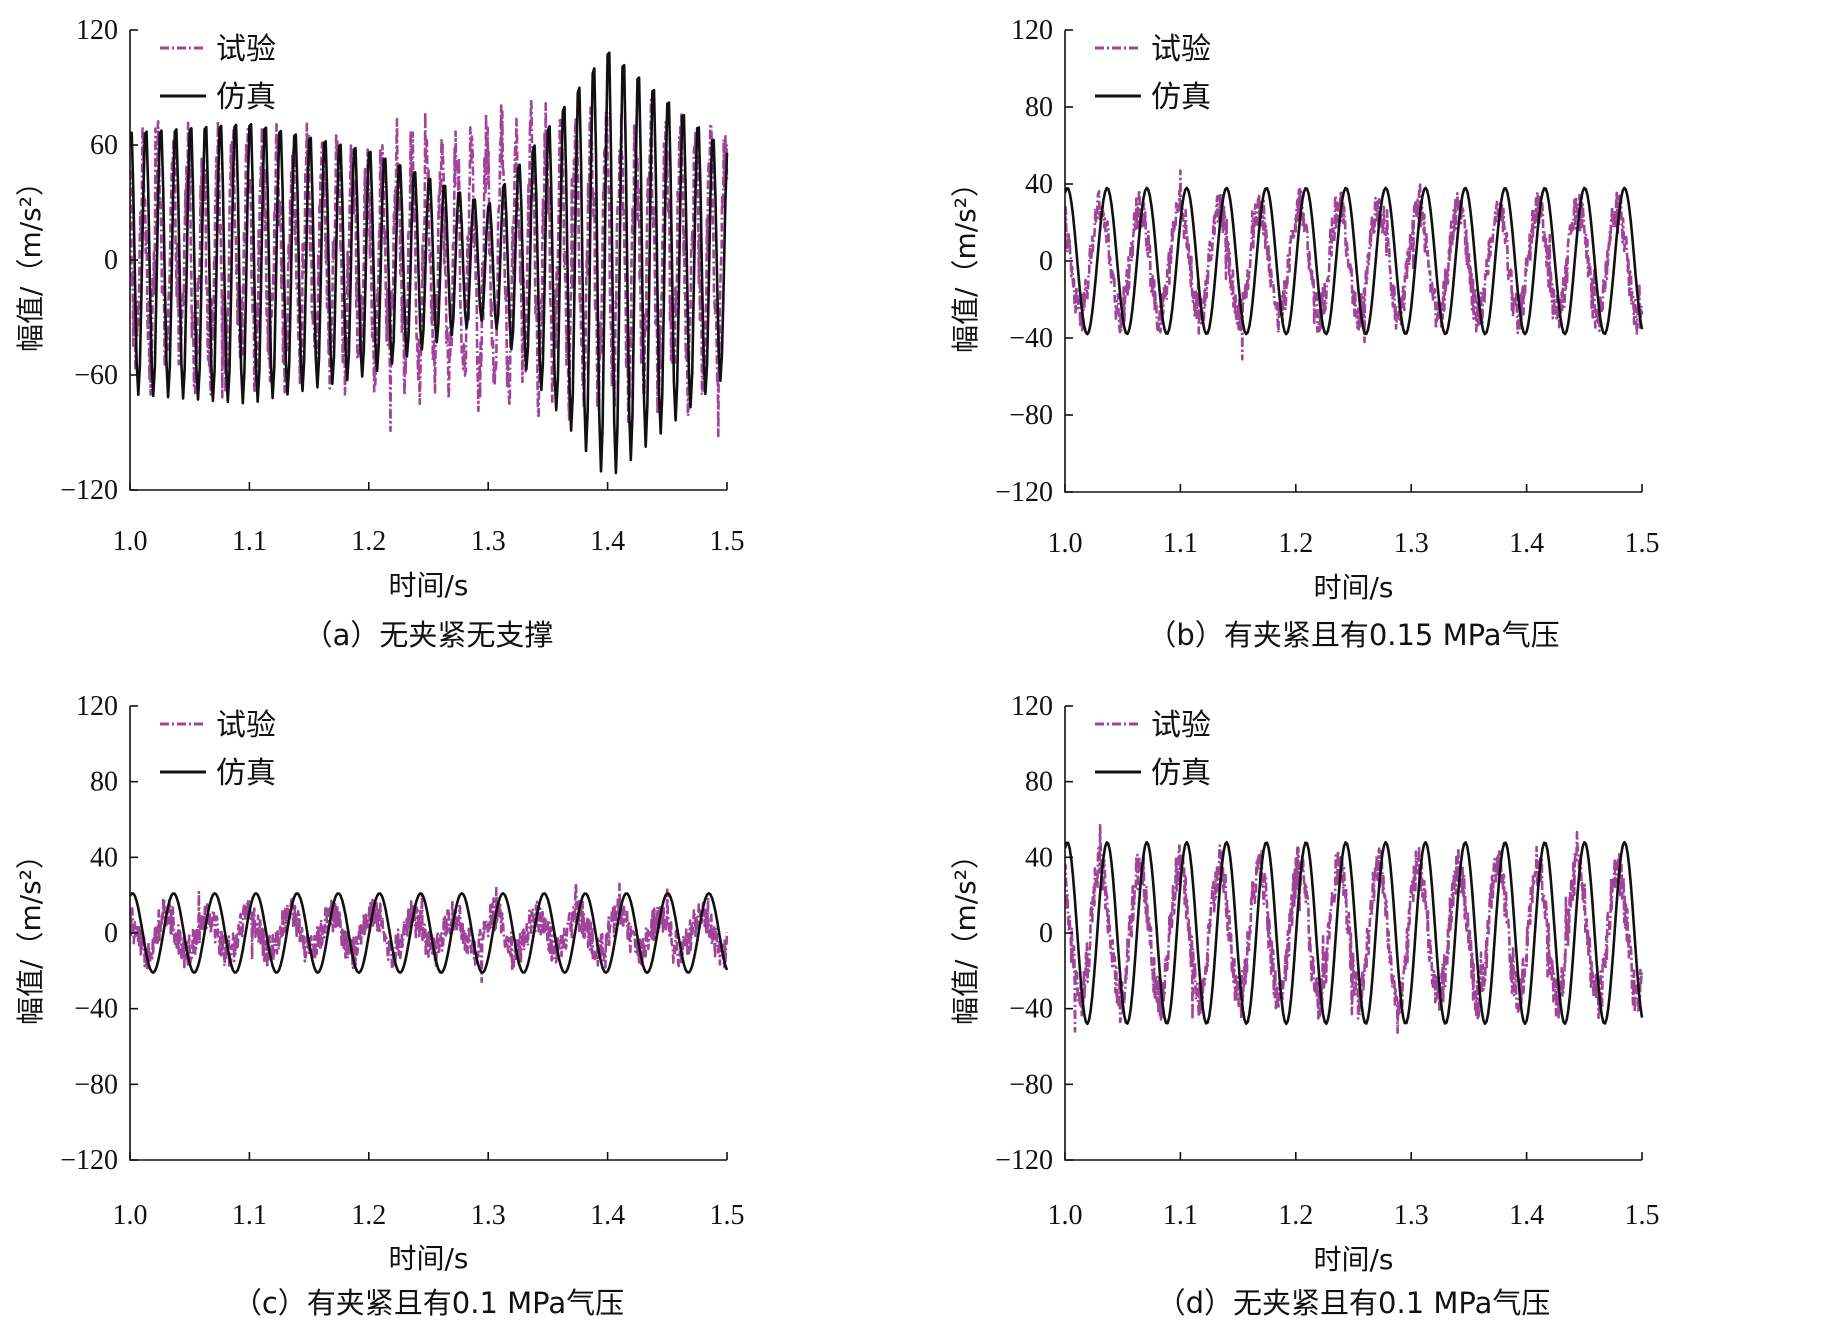 This screenshot has height=1324, width=1830. What do you see at coordinates (1354, 1303) in the screenshot?
I see `panel-caption: （d）无夹紧且有0.1 MPa气压` at bounding box center [1354, 1303].